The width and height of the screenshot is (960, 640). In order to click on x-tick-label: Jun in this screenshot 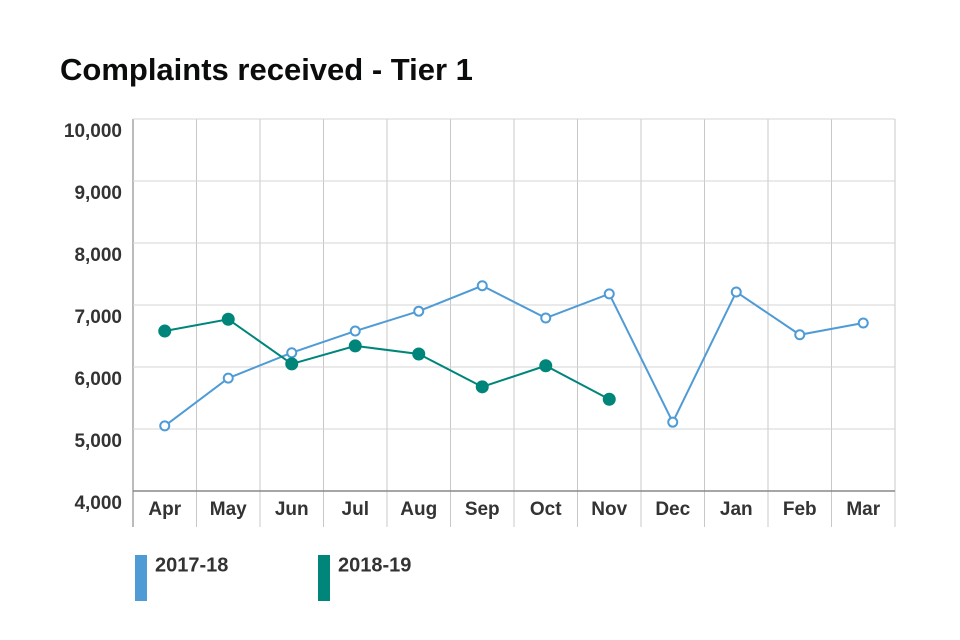, I will do `click(292, 509)`.